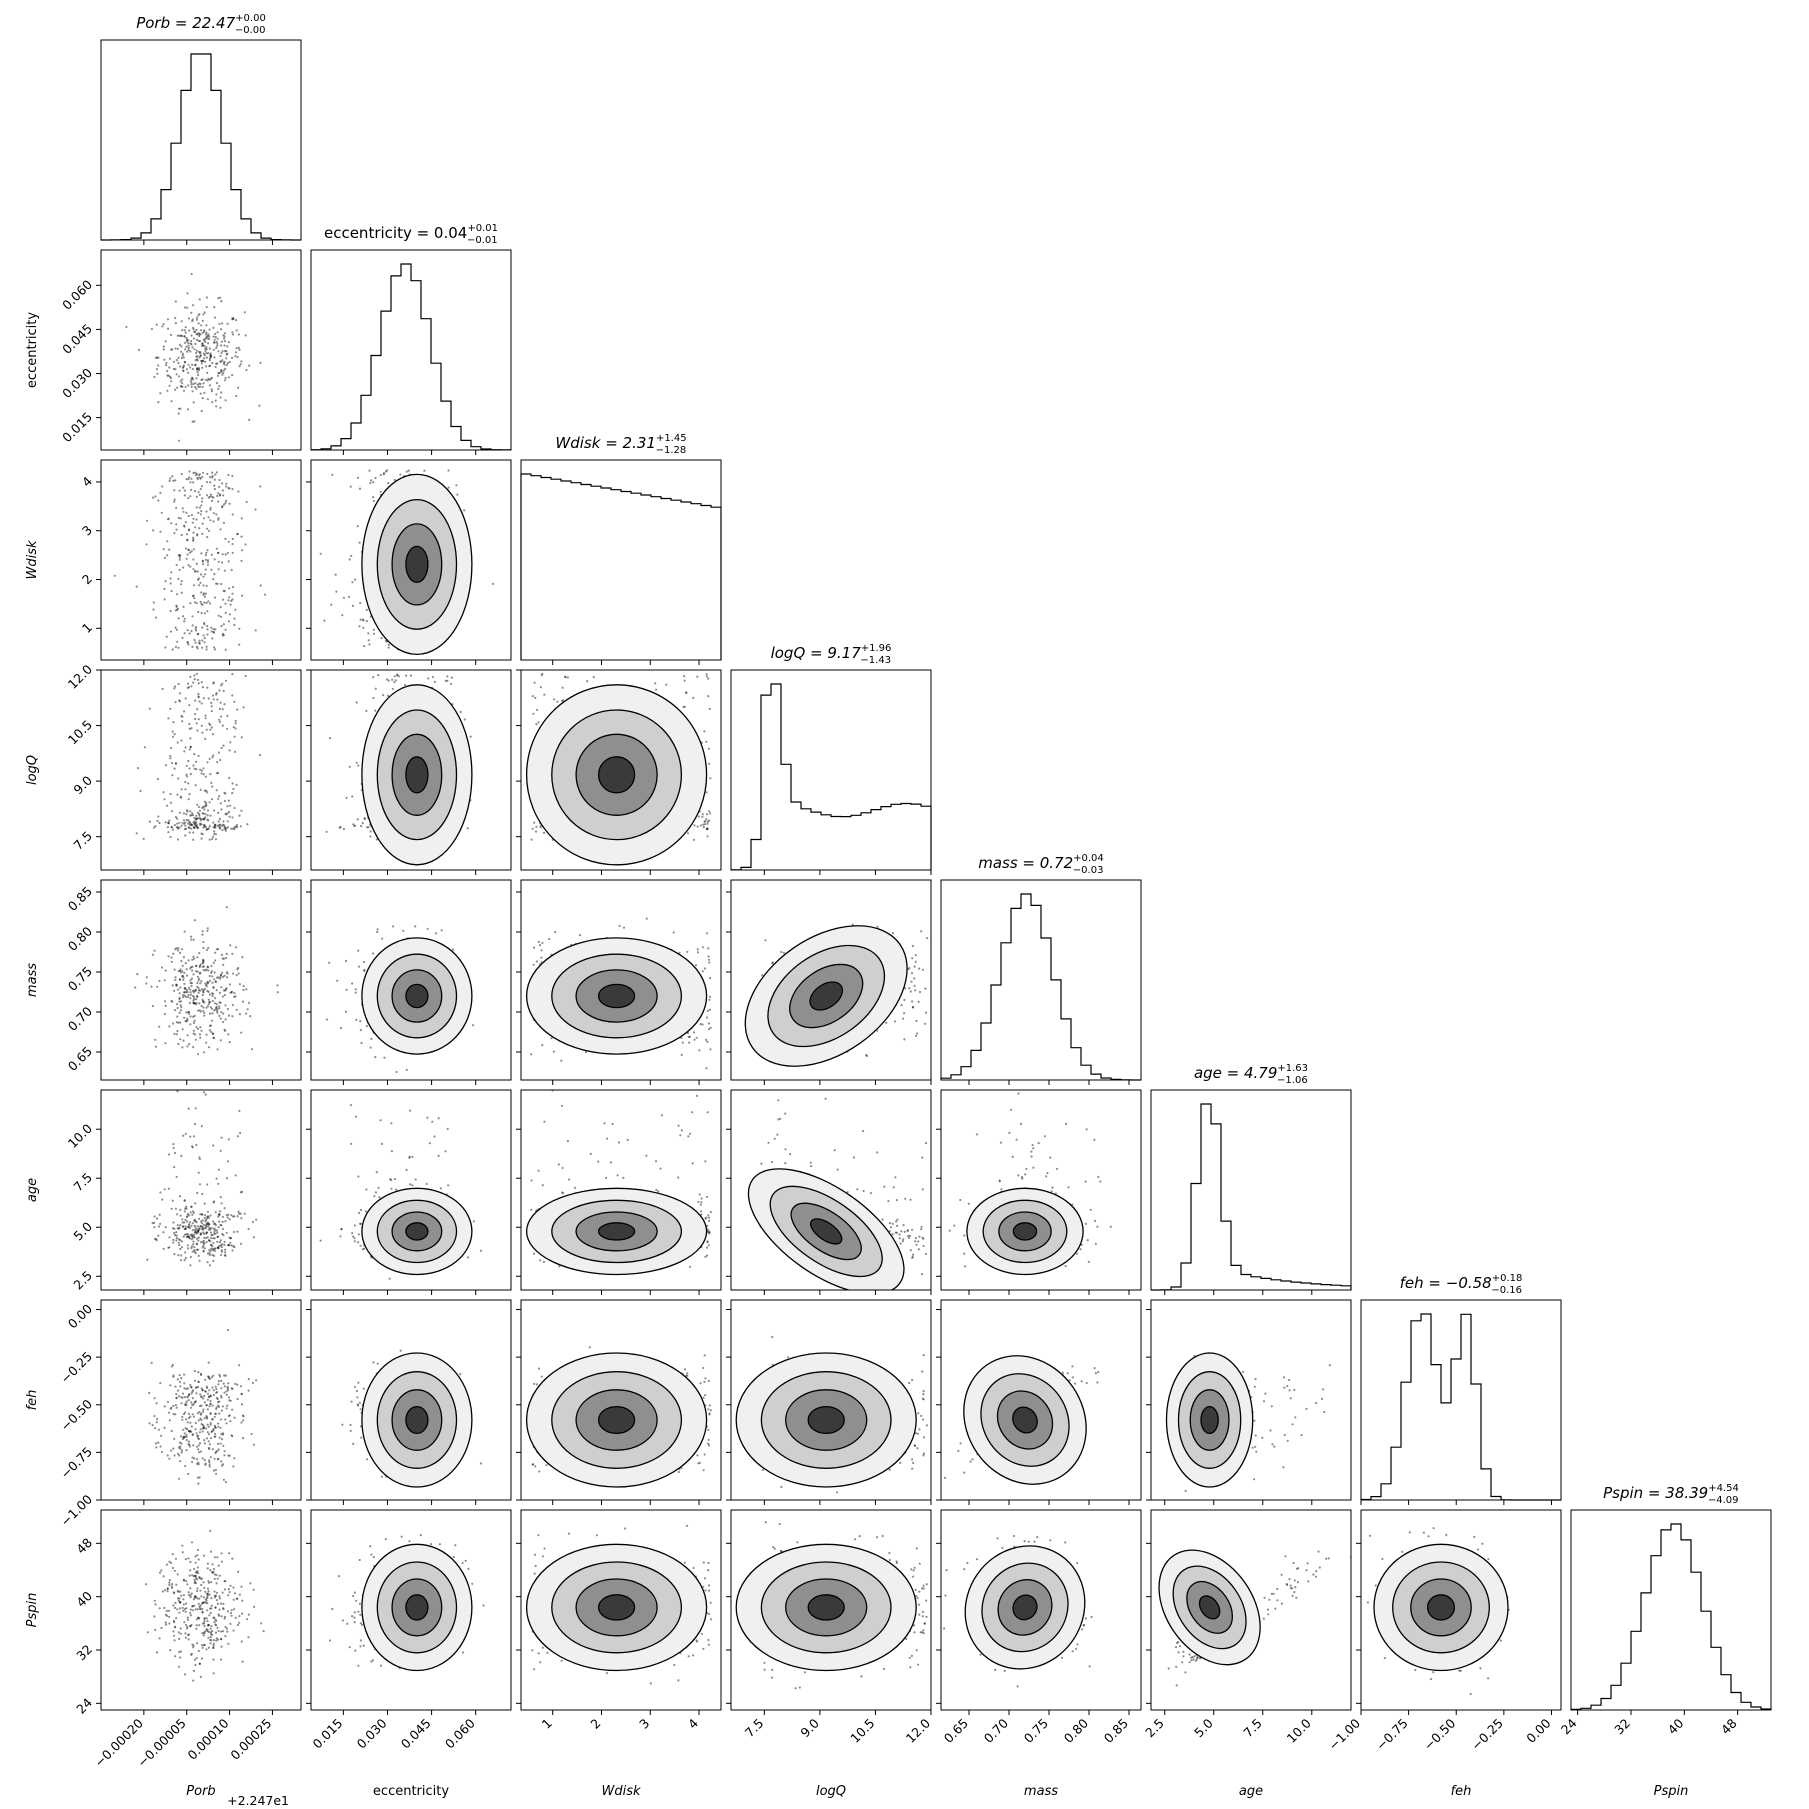 Image resolution: width=1809 pixels, height=1809 pixels. Describe the element at coordinates (77, 383) in the screenshot. I see `y-tick-label: 0.030` at that location.